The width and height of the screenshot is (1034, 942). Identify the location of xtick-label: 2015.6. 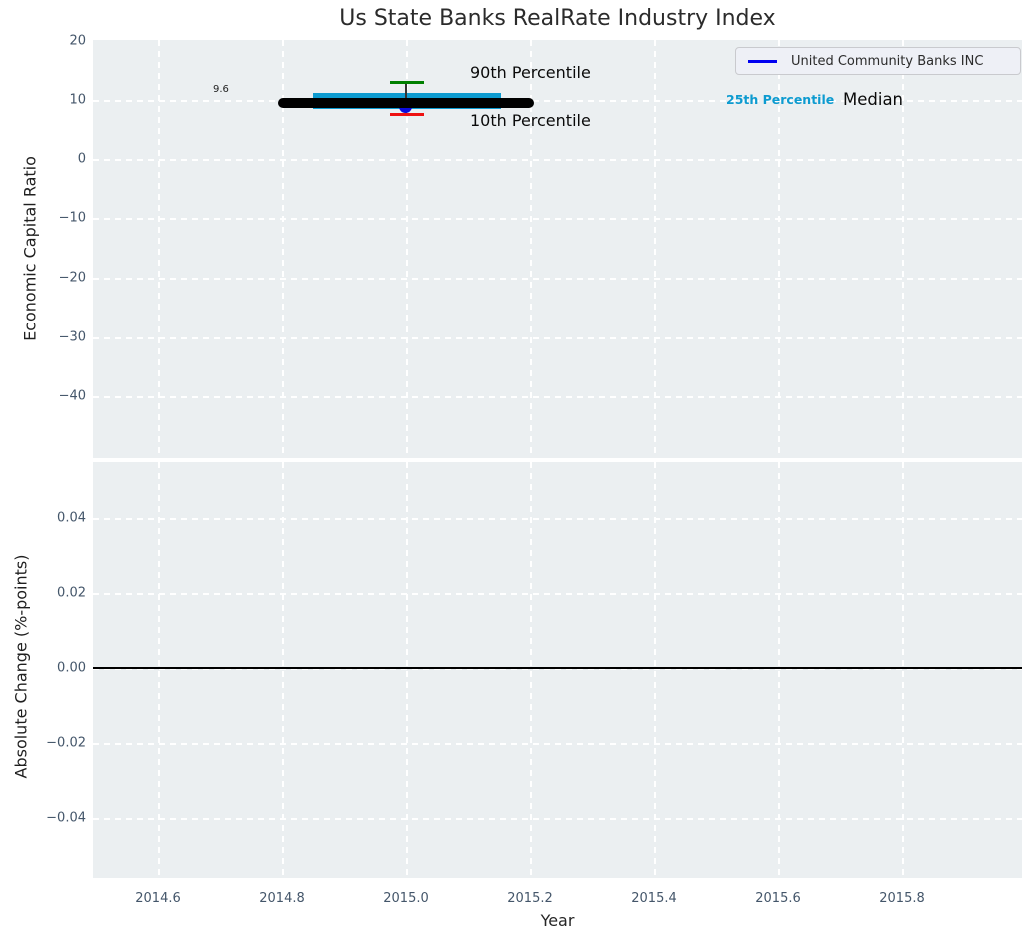
(778, 898).